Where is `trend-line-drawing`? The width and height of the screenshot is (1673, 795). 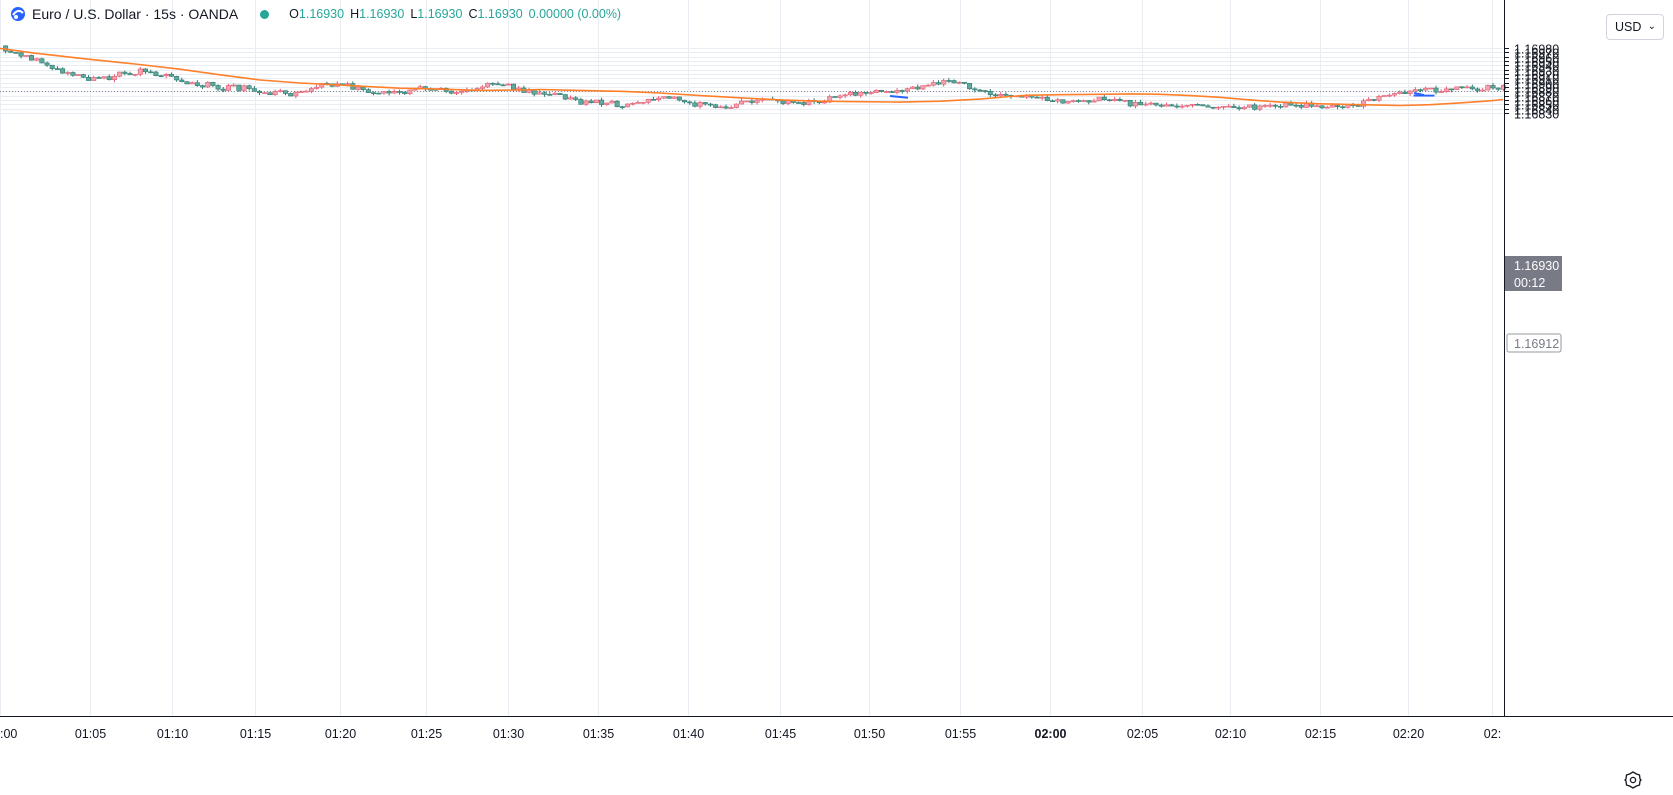
trend-line-drawing is located at coordinates (899, 97).